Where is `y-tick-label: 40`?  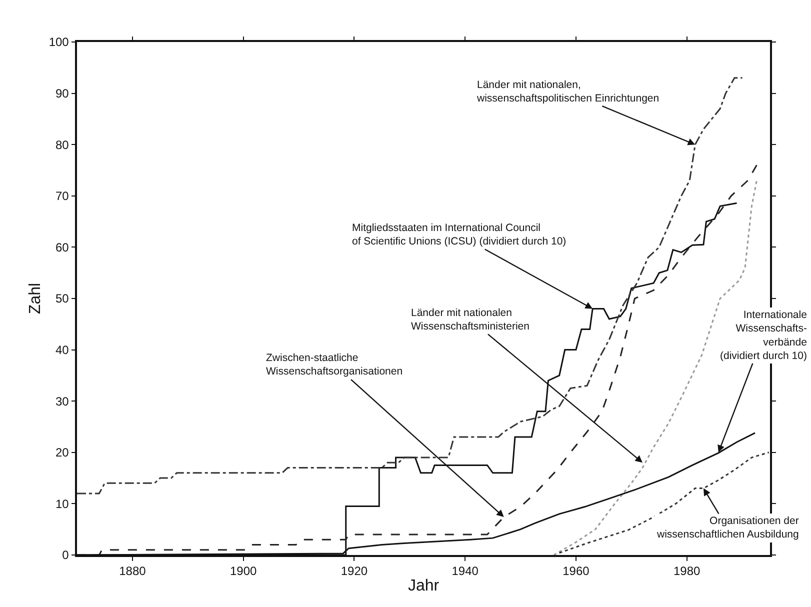
y-tick-label: 40 is located at coordinates (62, 350).